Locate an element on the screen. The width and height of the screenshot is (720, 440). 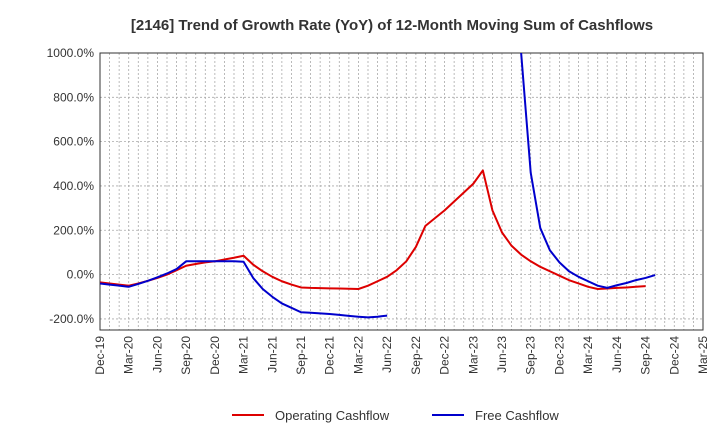
x-tick-label: Dec-21 is located at coordinates (330, 355).